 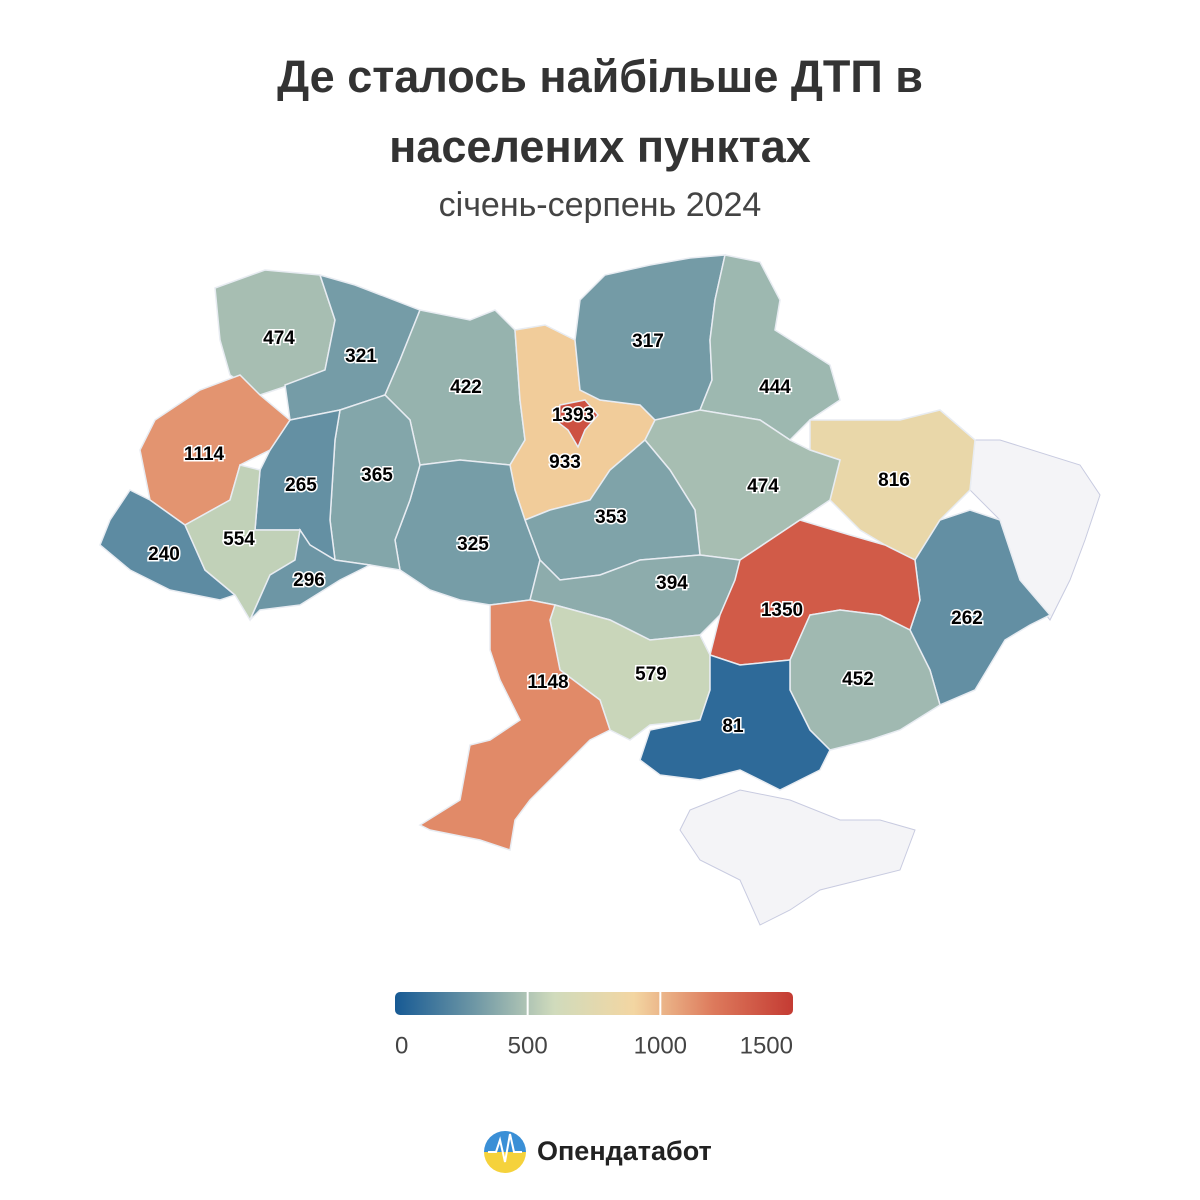 I want to click on region-value-label: 325, so click(x=473, y=544).